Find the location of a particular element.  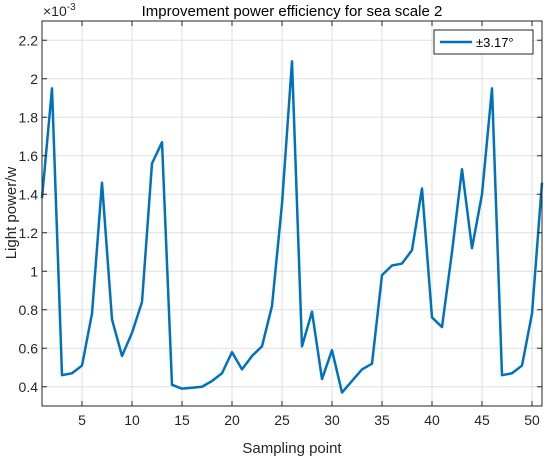

x-tick-label: 40 is located at coordinates (432, 420).